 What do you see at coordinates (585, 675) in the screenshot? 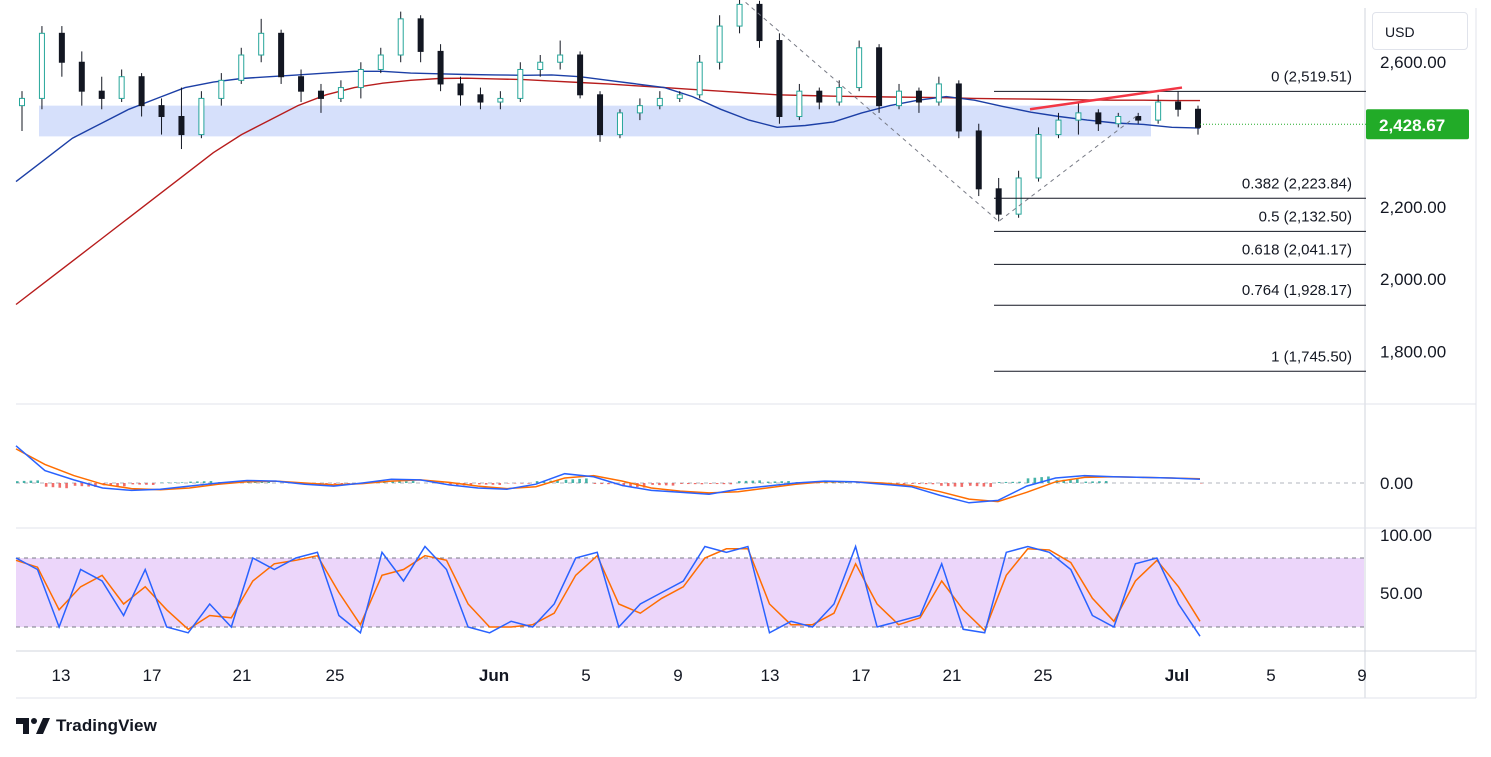
I see `time-axis-label: 5` at bounding box center [585, 675].